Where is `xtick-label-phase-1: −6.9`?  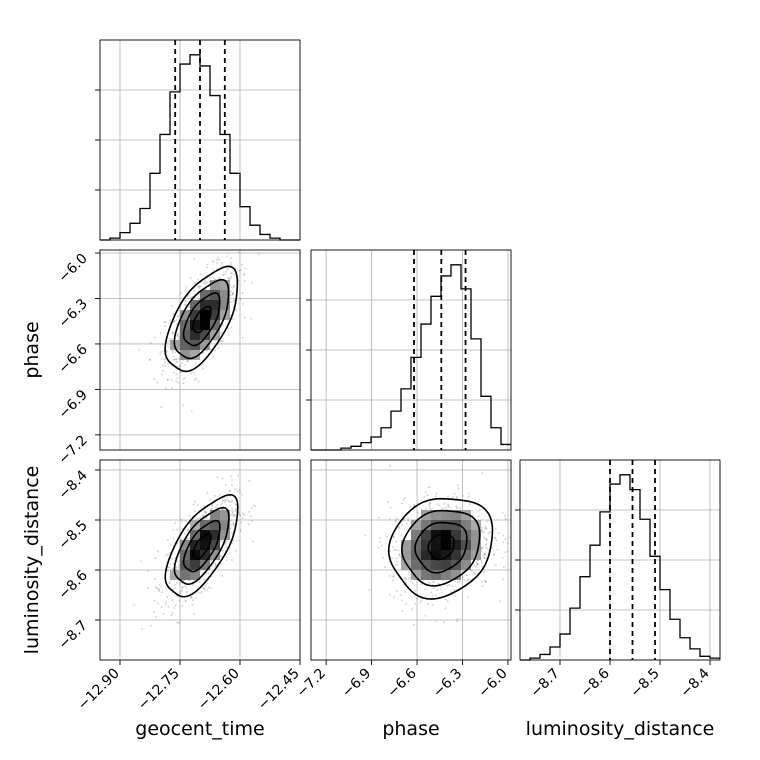
xtick-label-phase-1: −6.9 is located at coordinates (356, 683).